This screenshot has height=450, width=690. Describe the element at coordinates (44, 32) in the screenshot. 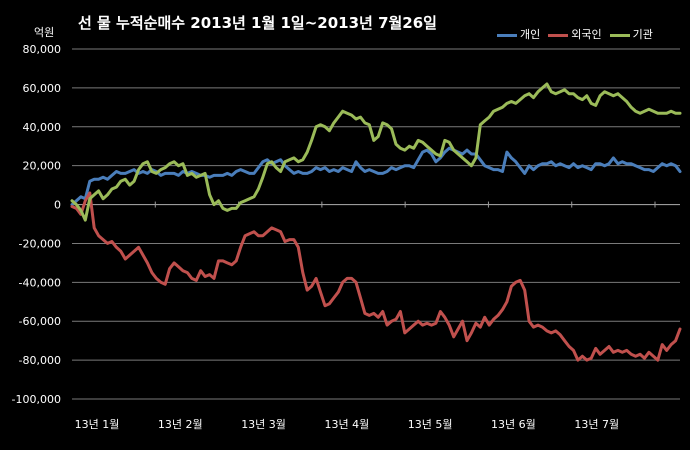

I see `y-axis-unit-label: 억원` at that location.